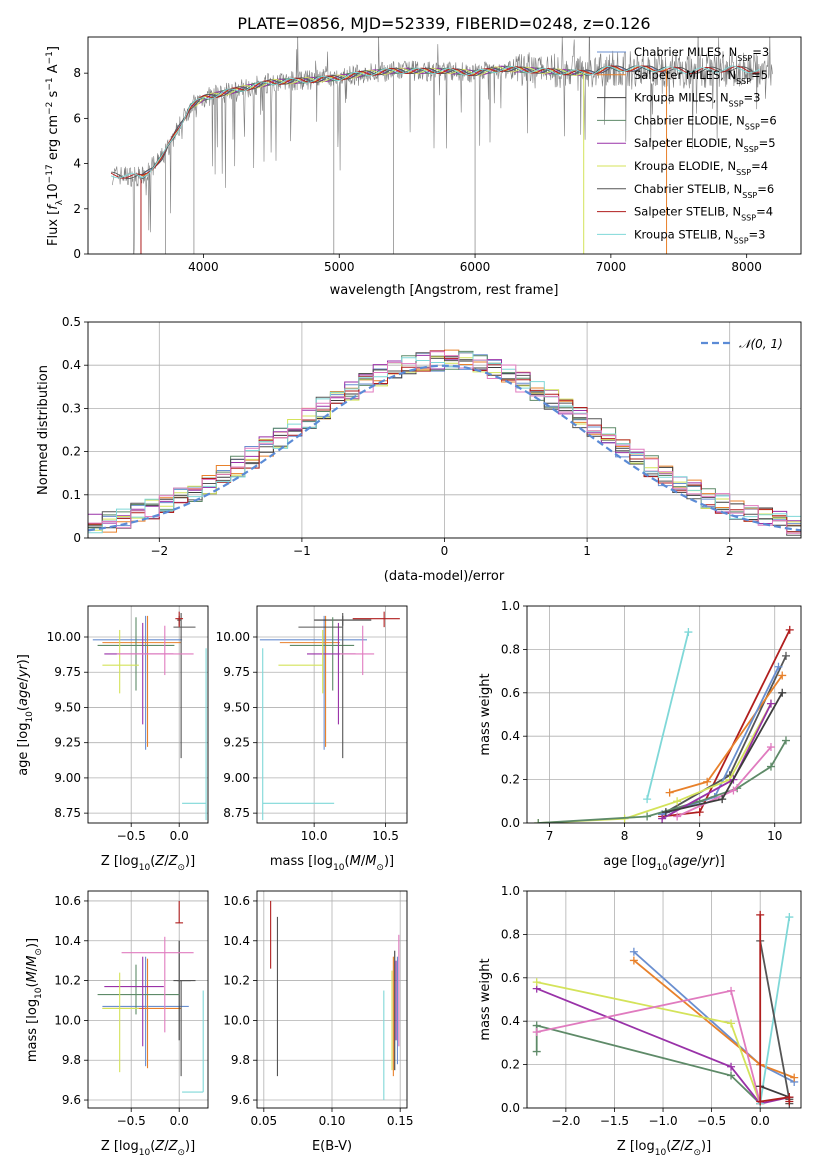  I want to click on y-tick-label: 10.2, so click(67, 981).